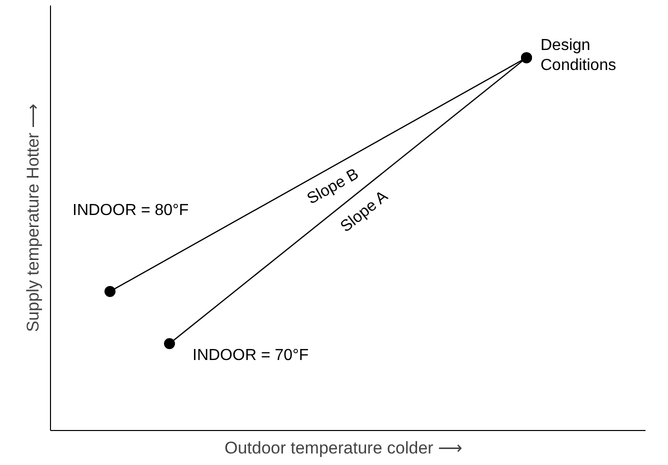 This screenshot has width=668, height=465. Describe the element at coordinates (33, 218) in the screenshot. I see `y-axis-title: Supply temperature Hotter ⟶` at that location.